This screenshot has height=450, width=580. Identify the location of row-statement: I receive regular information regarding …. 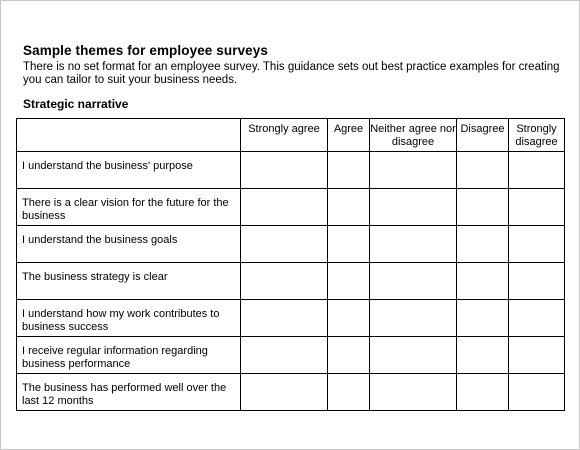
(128, 355).